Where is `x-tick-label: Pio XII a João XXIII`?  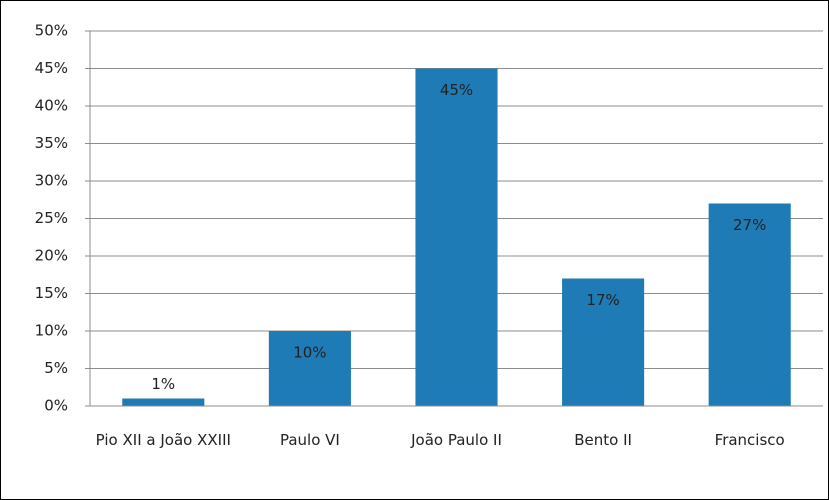 x-tick-label: Pio XII a João XXIII is located at coordinates (163, 440).